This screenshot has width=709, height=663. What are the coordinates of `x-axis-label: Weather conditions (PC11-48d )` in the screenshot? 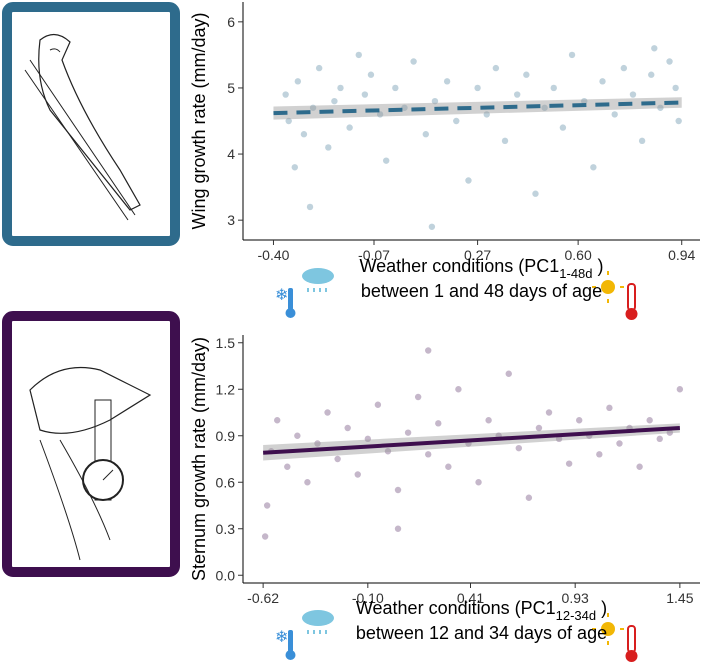 It's located at (481, 268).